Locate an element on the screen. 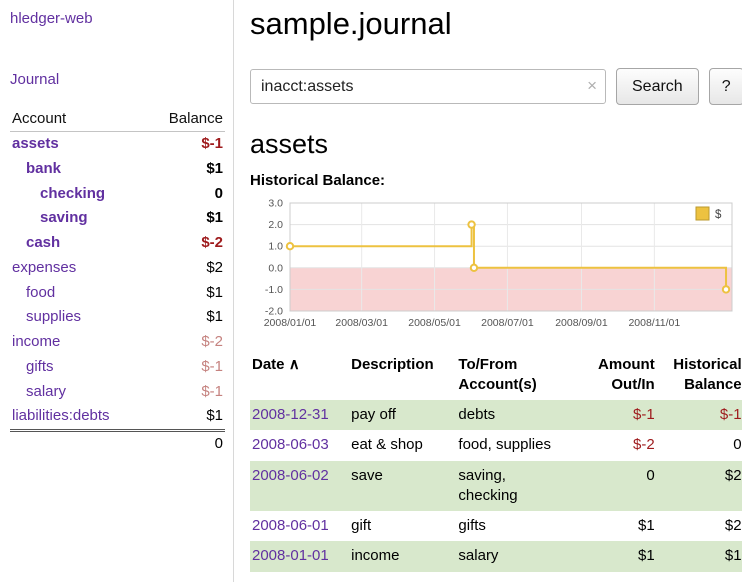  register-header-amount: Amount Out/In is located at coordinates (626, 374).